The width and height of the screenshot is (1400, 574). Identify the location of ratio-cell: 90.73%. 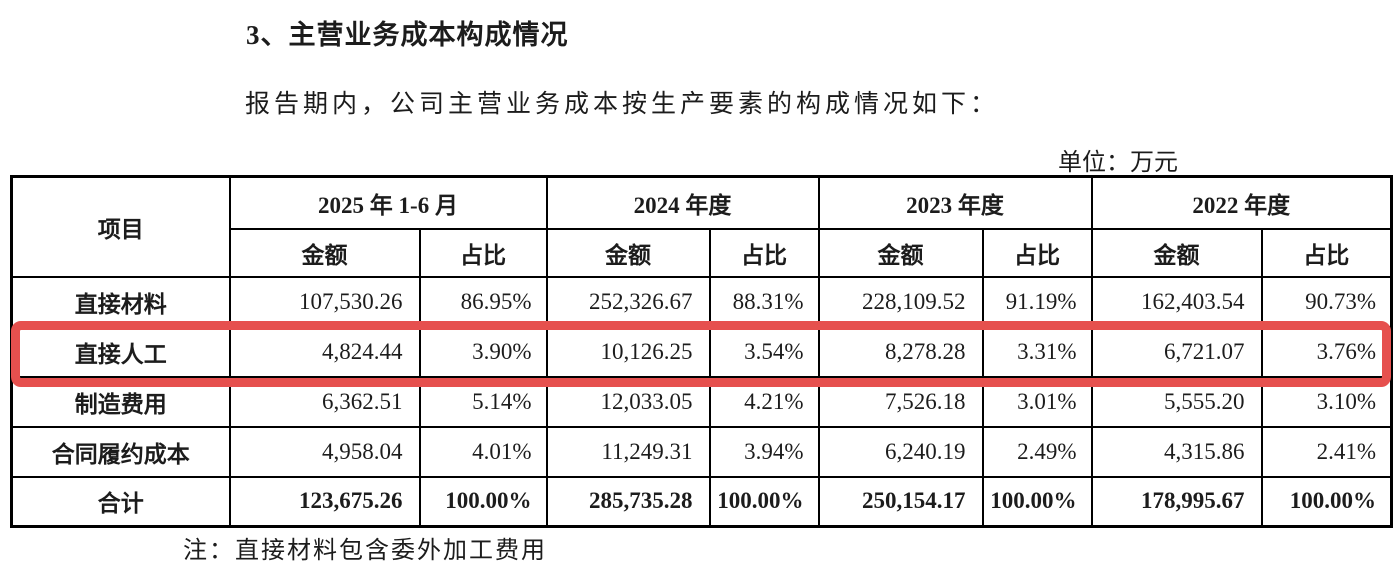
(1326, 301).